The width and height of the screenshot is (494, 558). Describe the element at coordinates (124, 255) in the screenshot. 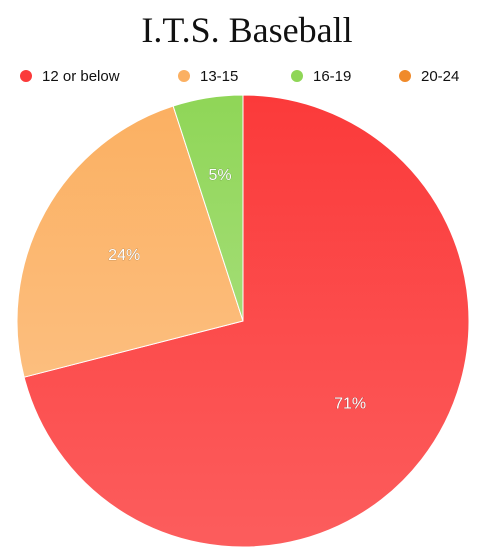

I see `slice-label-13-15: 24%` at that location.